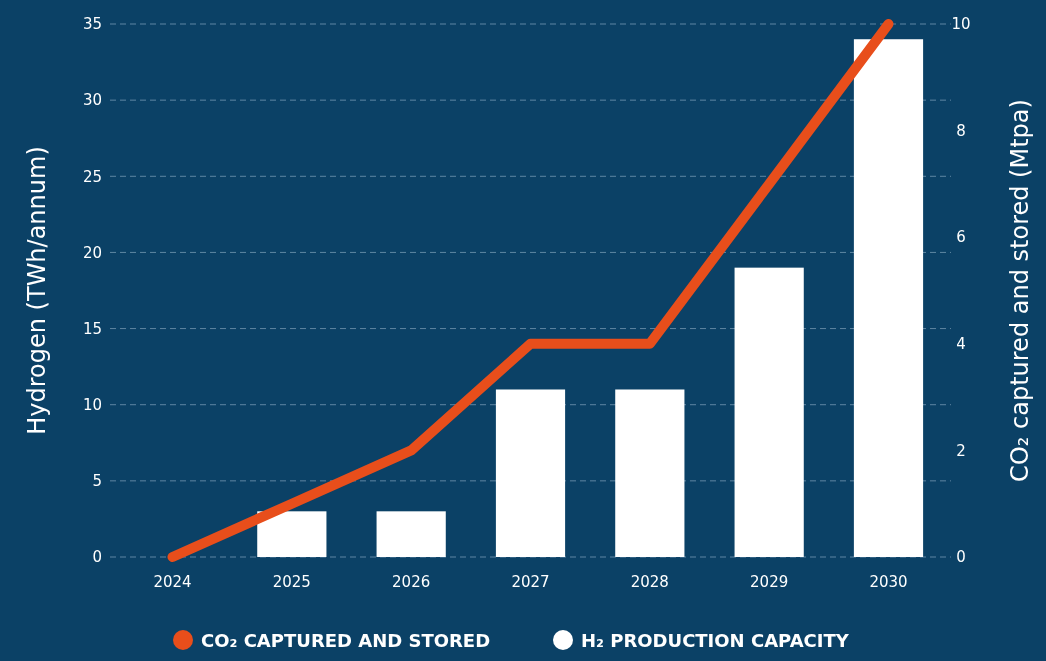 The height and width of the screenshot is (661, 1046). Describe the element at coordinates (92, 404) in the screenshot. I see `y-tick-label: 10` at that location.